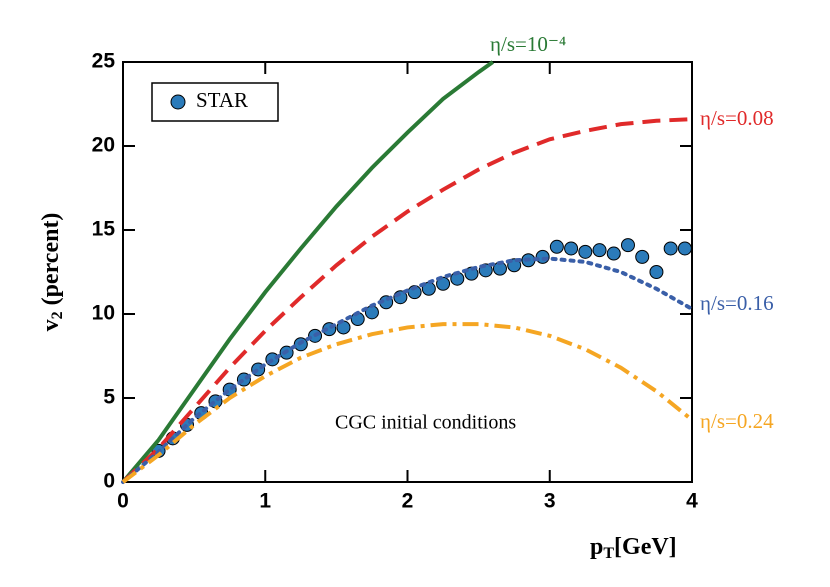 The height and width of the screenshot is (587, 830). Describe the element at coordinates (123, 501) in the screenshot. I see `x-tick-label: 0` at that location.